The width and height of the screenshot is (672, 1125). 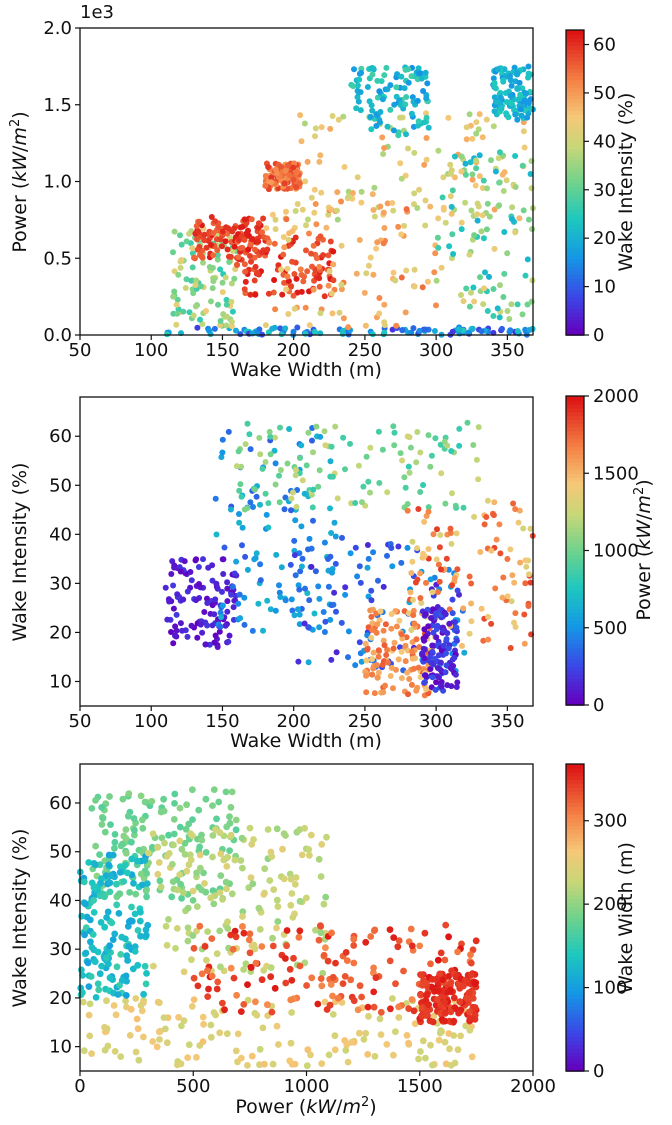 What do you see at coordinates (350, 200) in the screenshot?
I see `scatter-points-top` at bounding box center [350, 200].